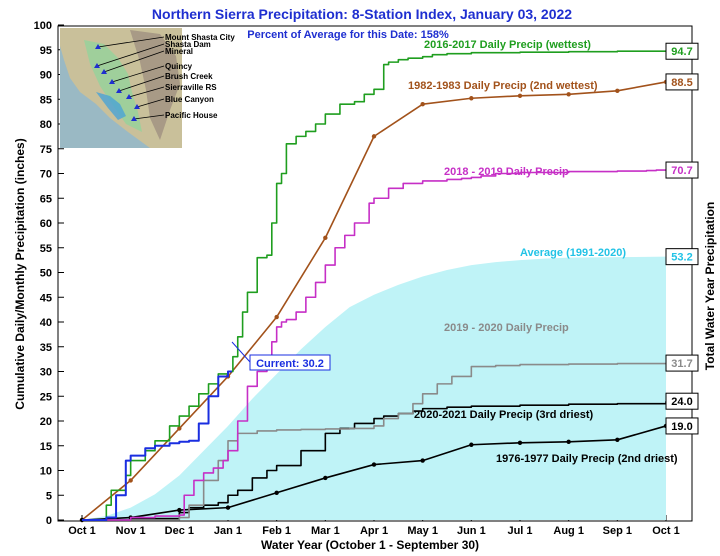 The image size is (720, 556). I want to click on label-2018-2019: 2018 - 2019 Daily Precip, so click(506, 172).